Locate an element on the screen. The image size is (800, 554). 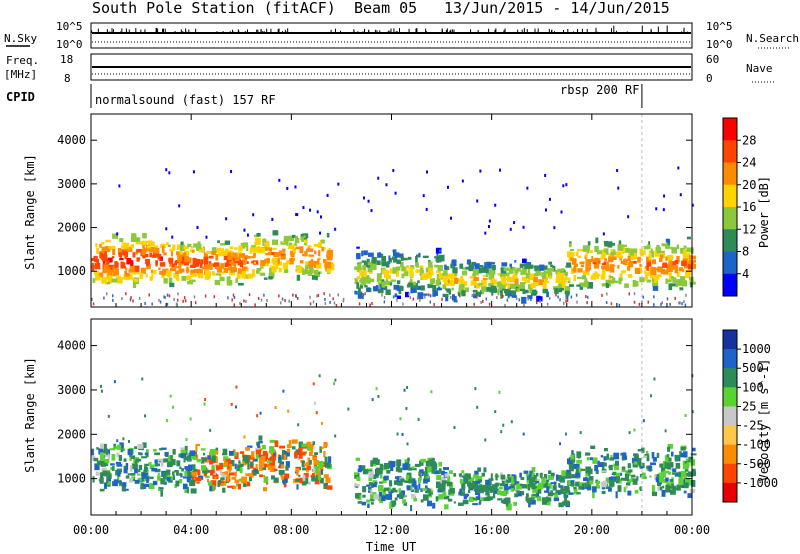
freq-left-label-2: [MHz] is located at coordinates (20, 74).